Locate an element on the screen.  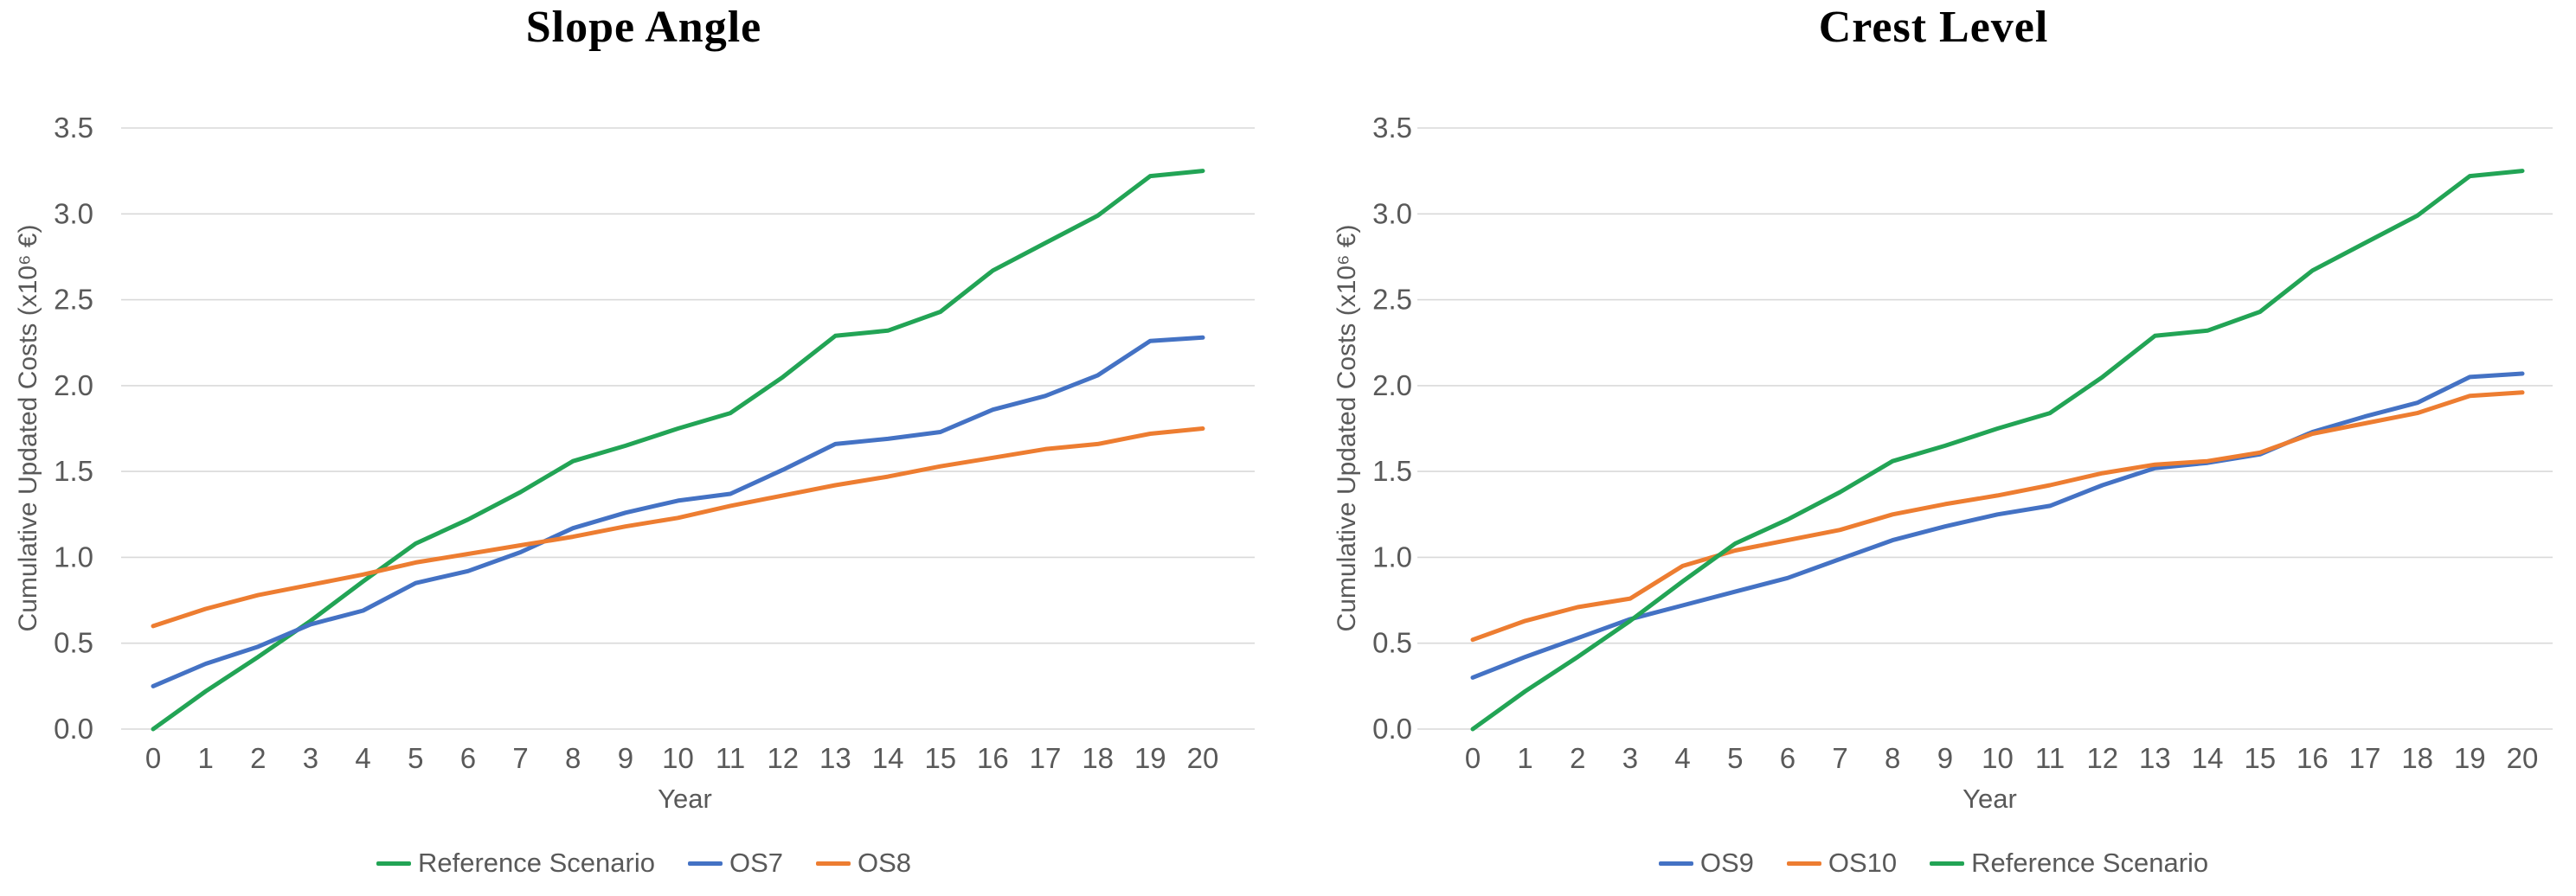
legend-label: OS10 is located at coordinates (1863, 863).